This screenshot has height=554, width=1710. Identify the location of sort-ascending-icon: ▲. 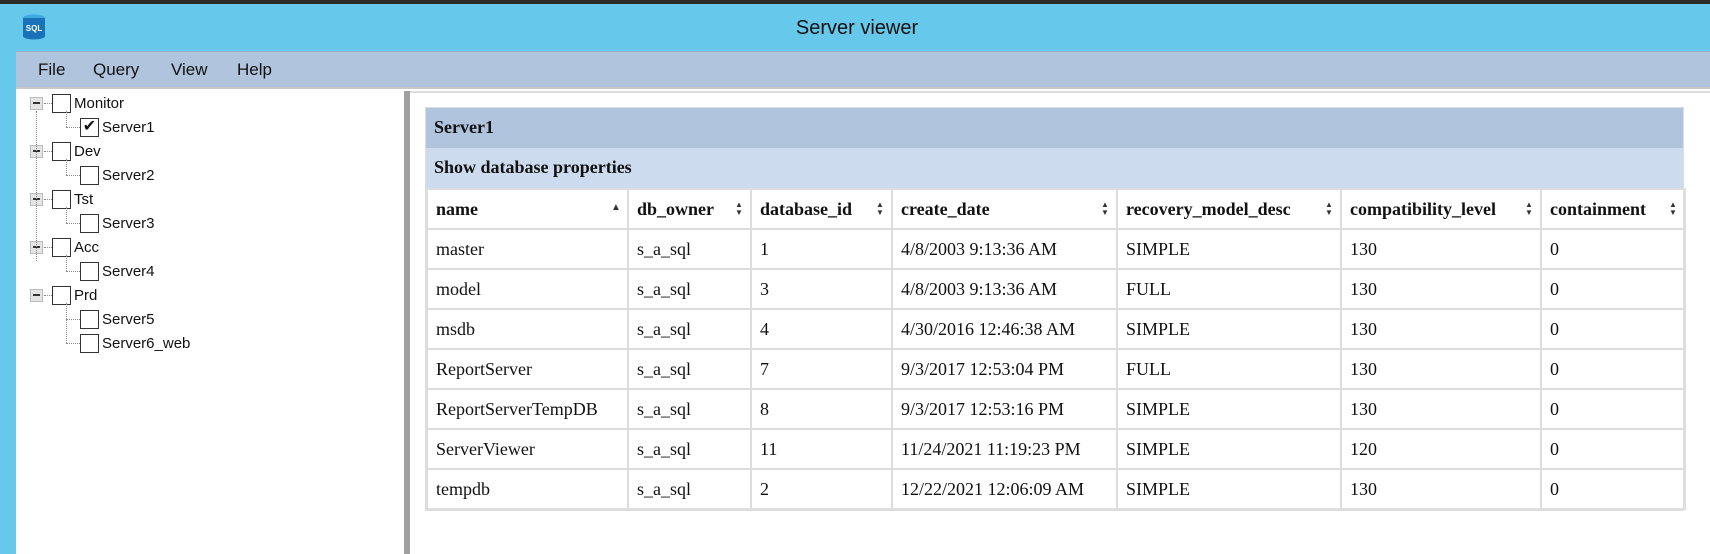
(616, 207).